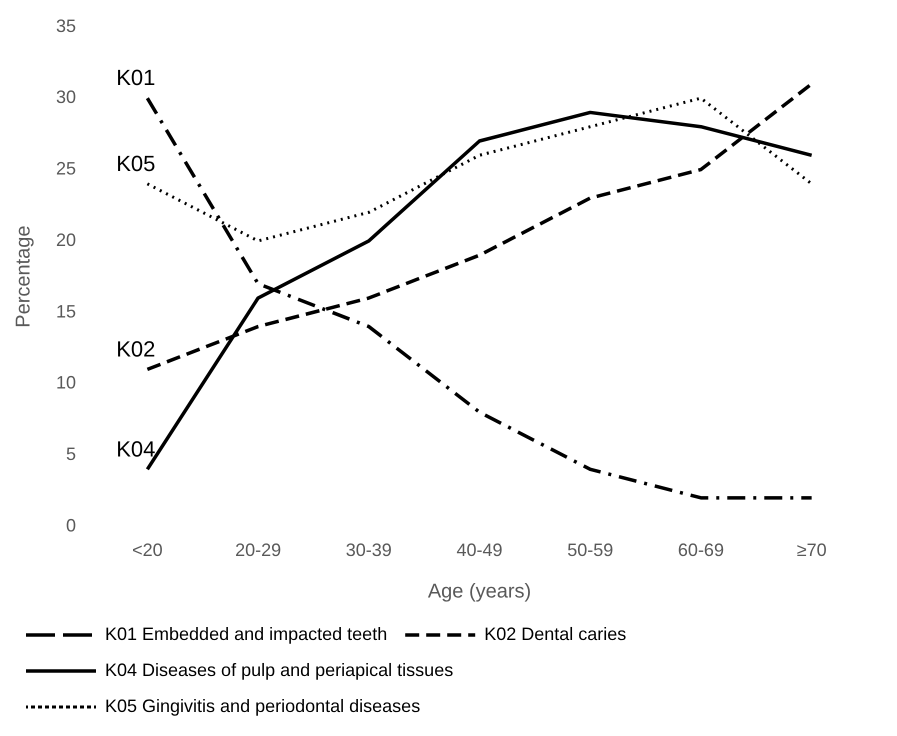 The width and height of the screenshot is (897, 736). I want to click on y-tick-label: 30, so click(66, 97).